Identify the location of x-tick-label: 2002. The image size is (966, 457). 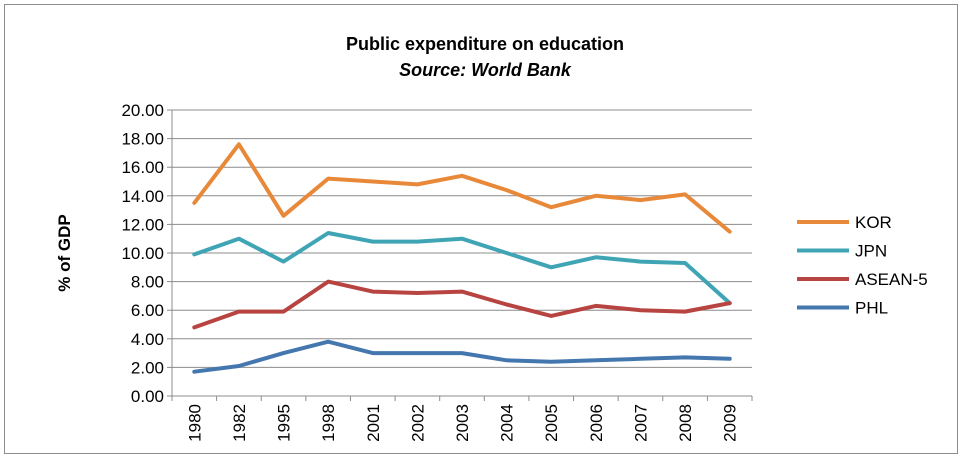
(417, 423).